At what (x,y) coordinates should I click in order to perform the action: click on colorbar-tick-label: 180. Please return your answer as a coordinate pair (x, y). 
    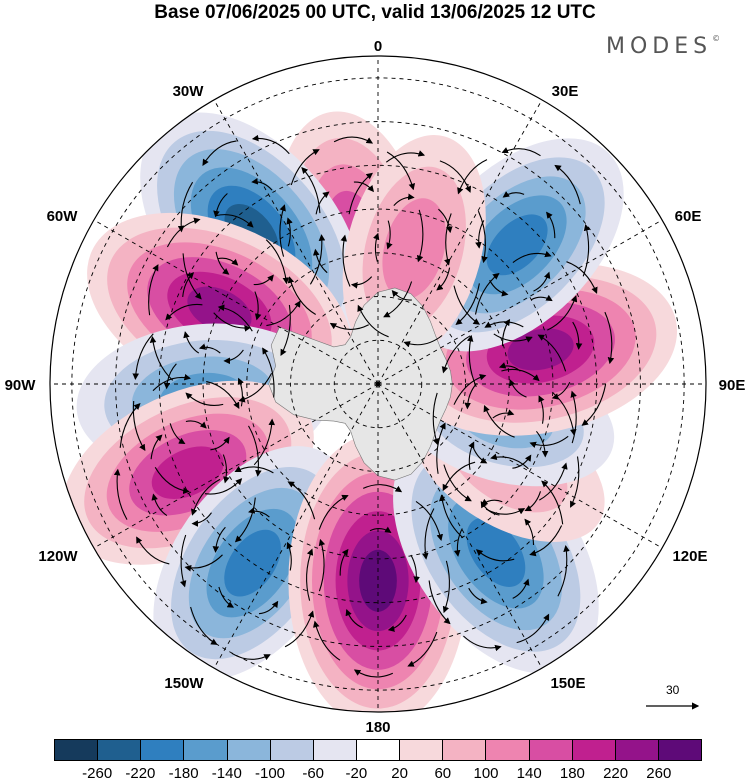
    Looking at the image, I should click on (572, 773).